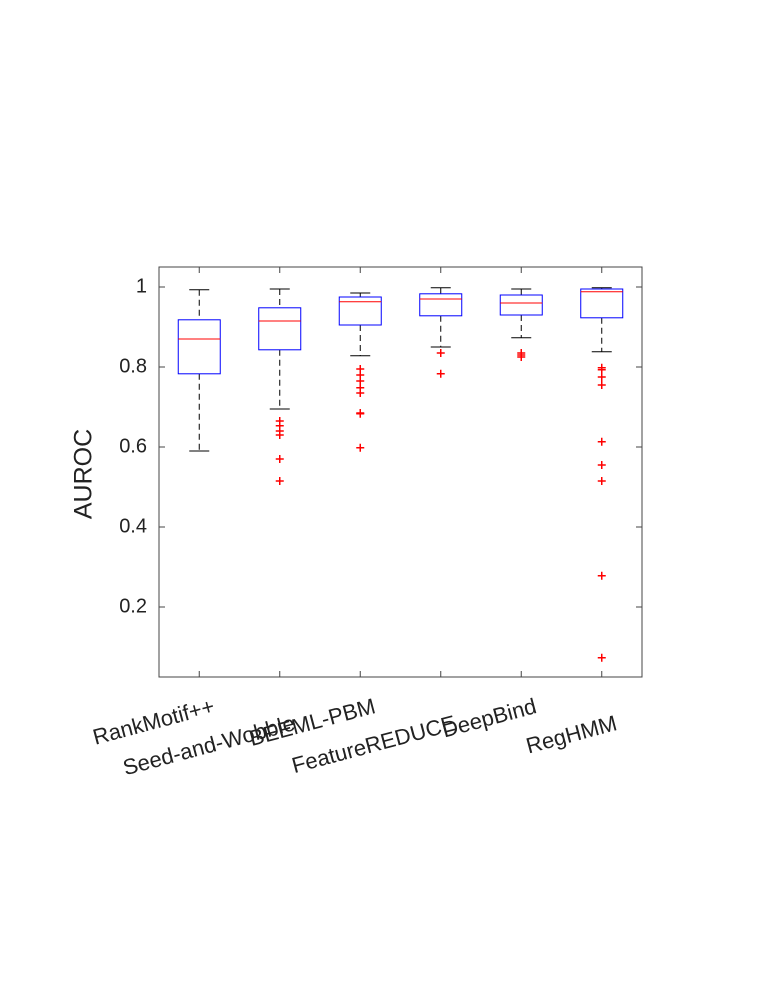 The height and width of the screenshot is (990, 765). I want to click on y-tick-label: 0.6, so click(133, 446).